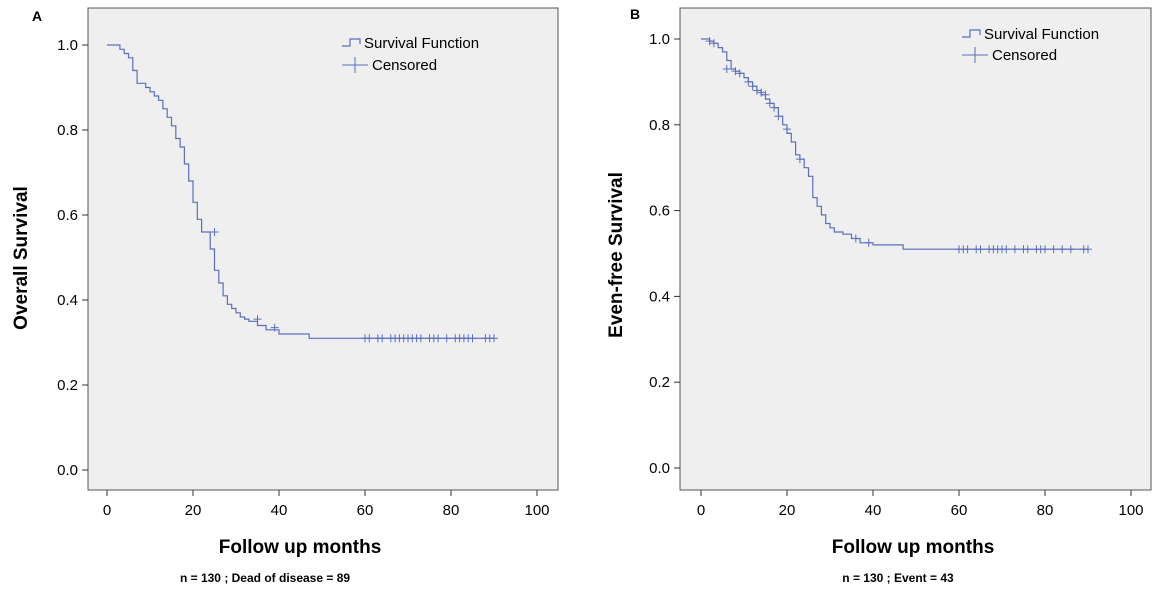  What do you see at coordinates (898, 578) in the screenshot?
I see `chart-footnote: n = 130 ; Event = 43` at bounding box center [898, 578].